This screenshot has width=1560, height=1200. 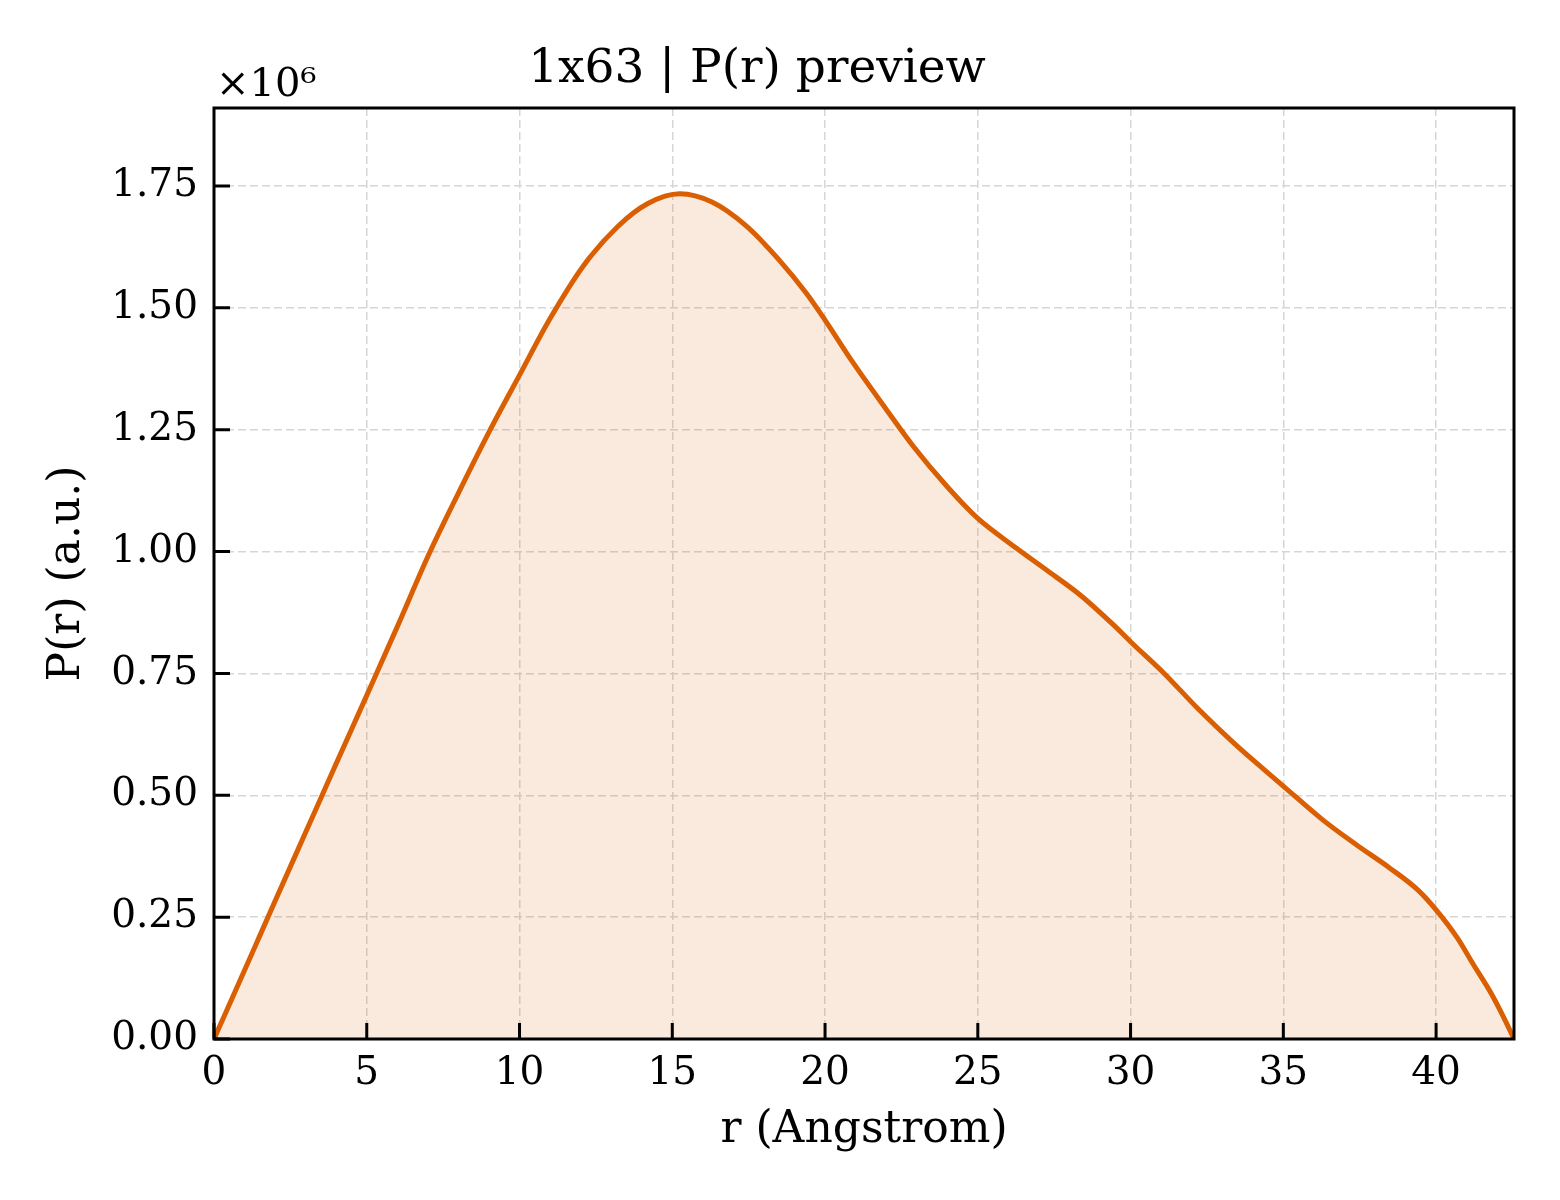 What do you see at coordinates (214, 1070) in the screenshot?
I see `x-tick-label: 0` at bounding box center [214, 1070].